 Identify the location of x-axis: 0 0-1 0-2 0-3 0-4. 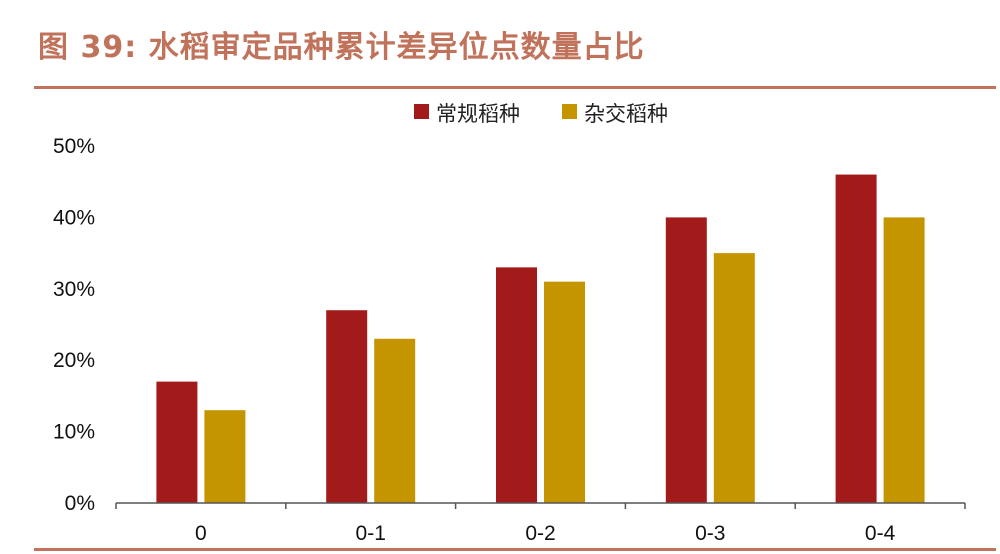
(540, 523).